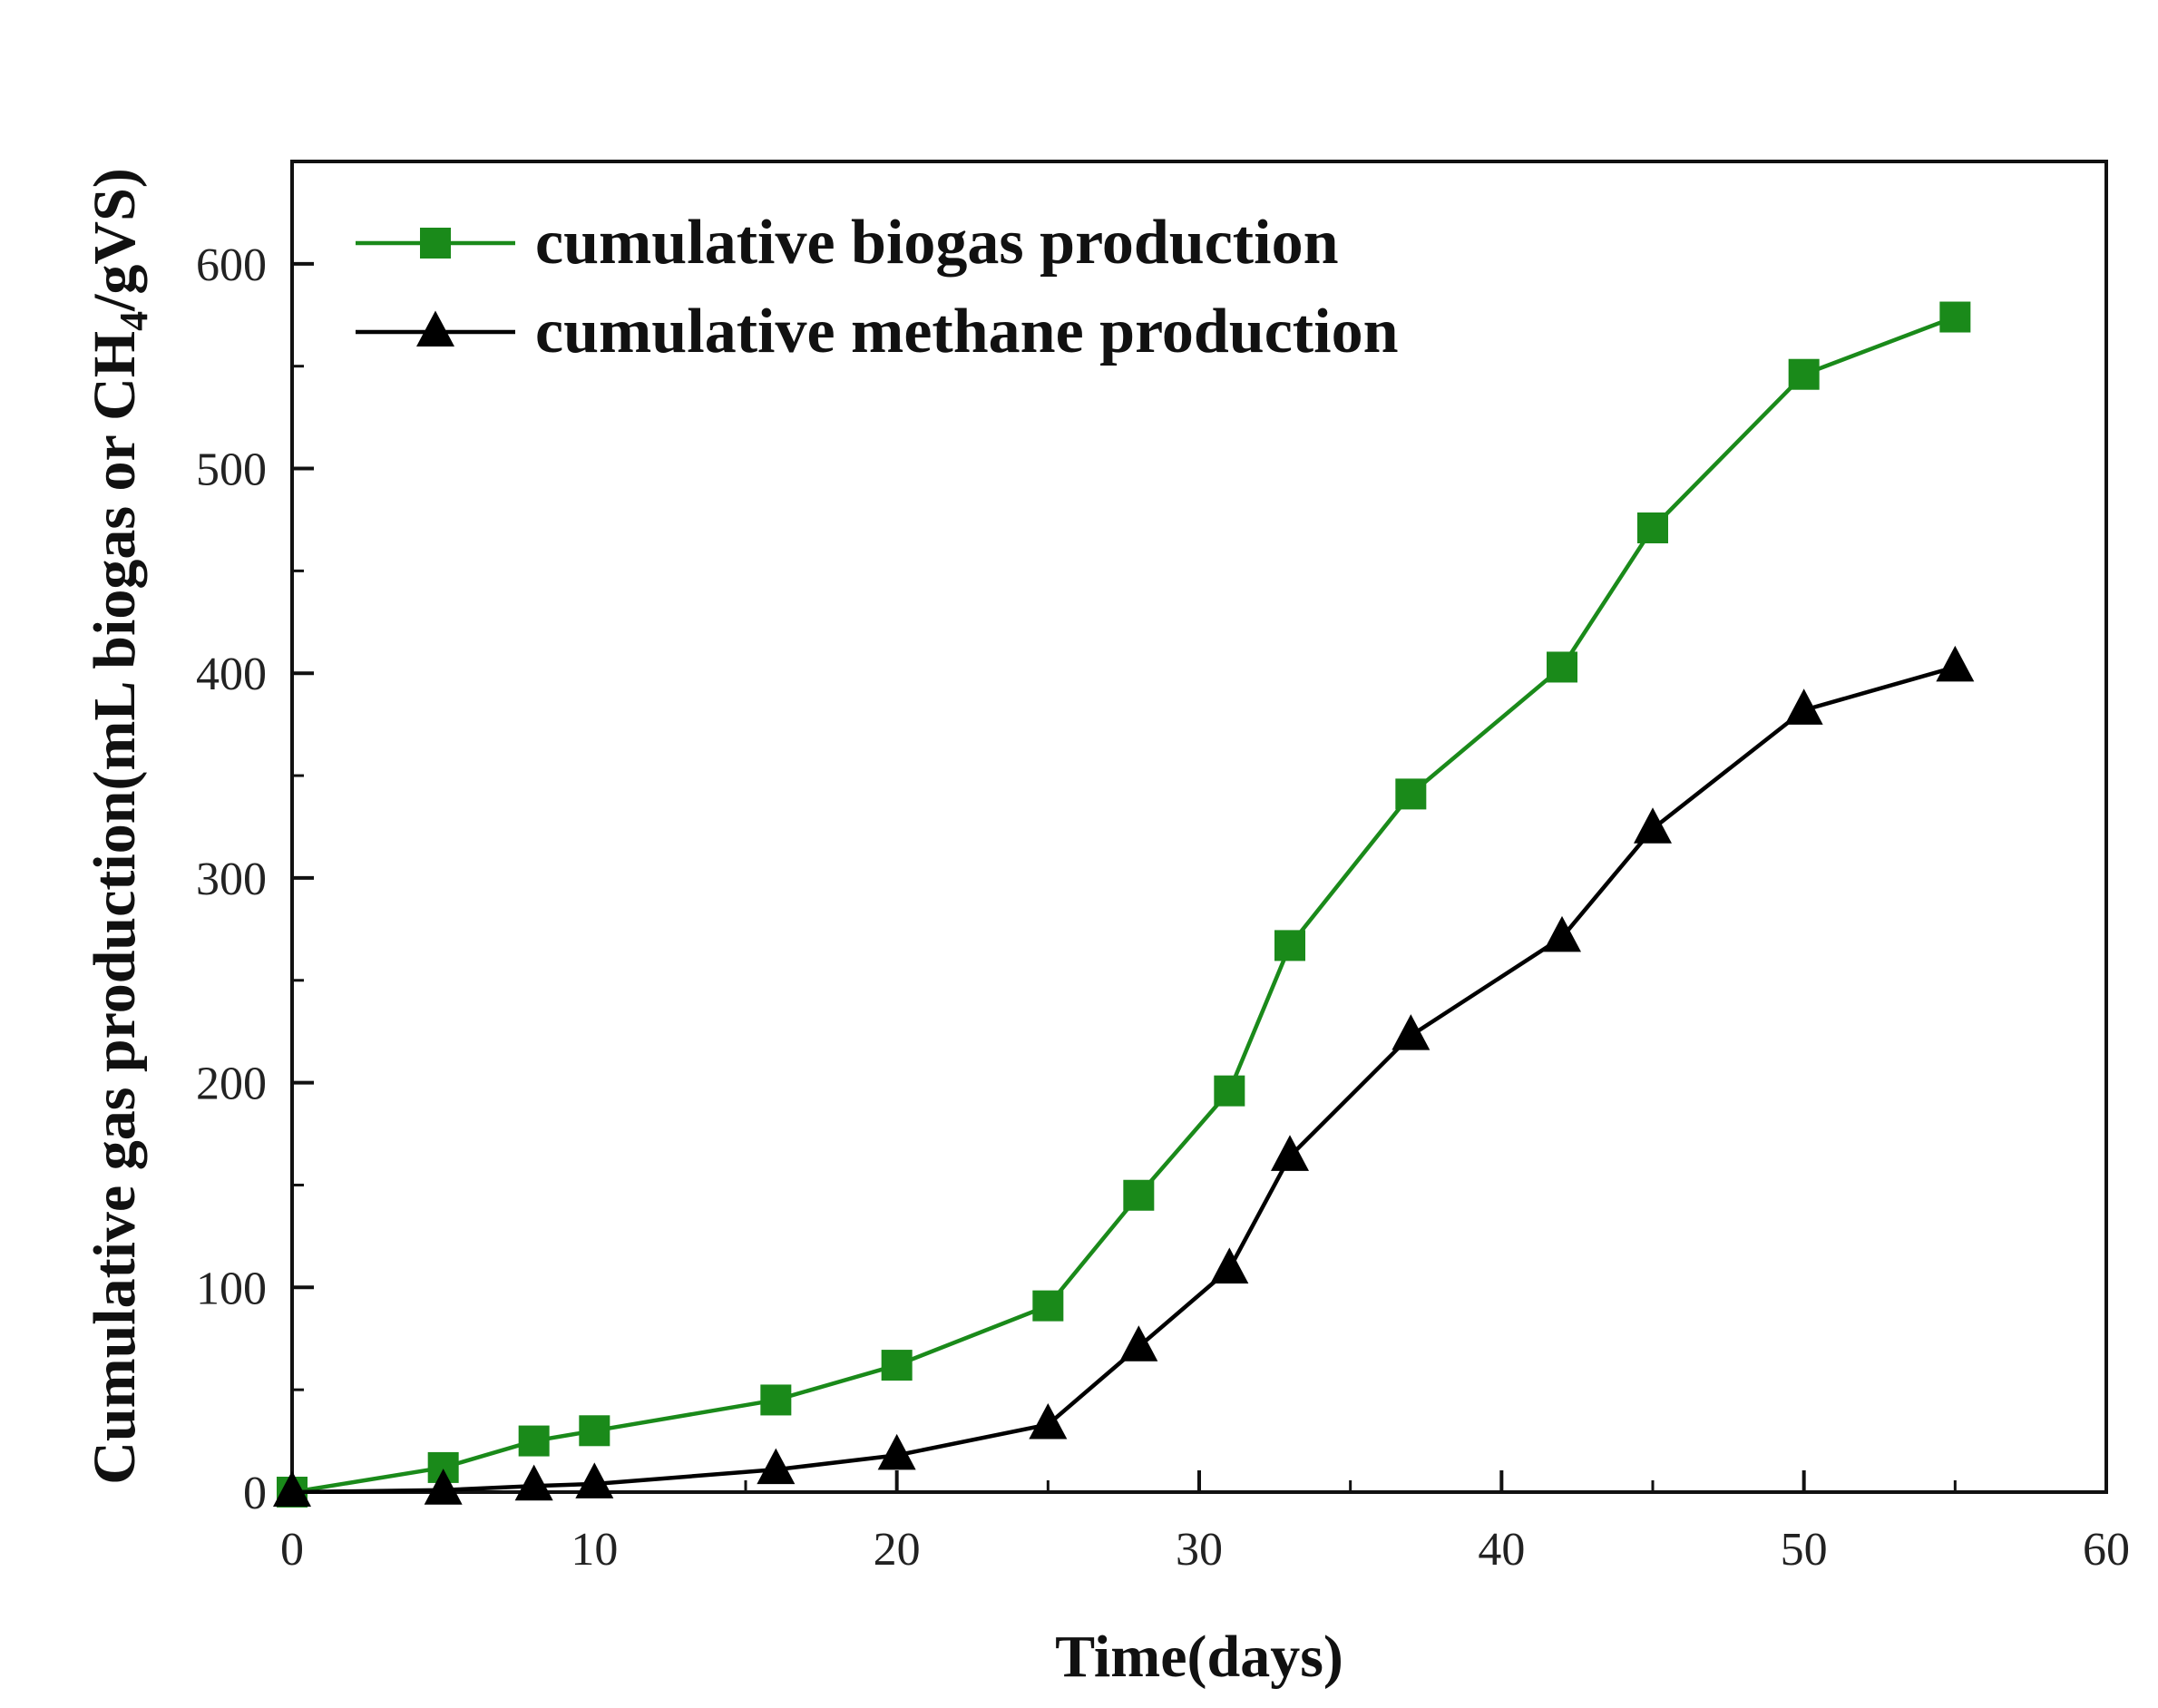  I want to click on x-axis-title: Time(days), so click(1199, 1657).